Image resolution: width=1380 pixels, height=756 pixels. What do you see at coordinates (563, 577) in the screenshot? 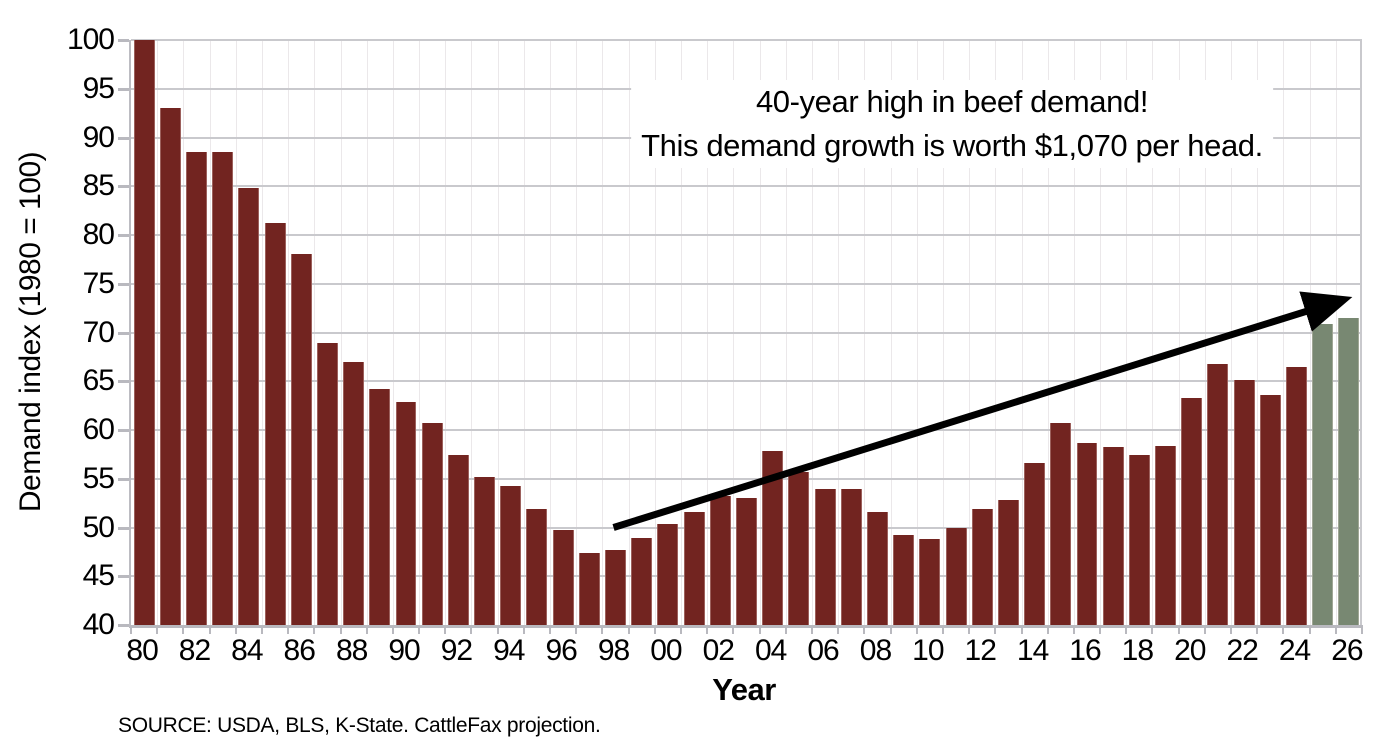
I see `bar-1996` at bounding box center [563, 577].